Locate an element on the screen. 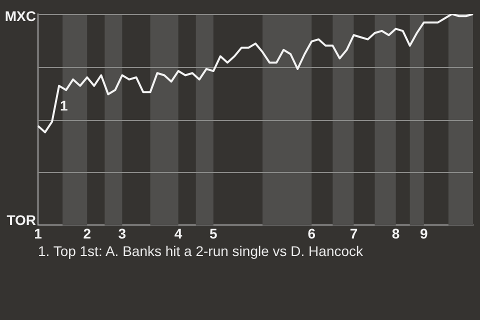 This screenshot has width=480, height=320. x-tick-label: 7 is located at coordinates (354, 233).